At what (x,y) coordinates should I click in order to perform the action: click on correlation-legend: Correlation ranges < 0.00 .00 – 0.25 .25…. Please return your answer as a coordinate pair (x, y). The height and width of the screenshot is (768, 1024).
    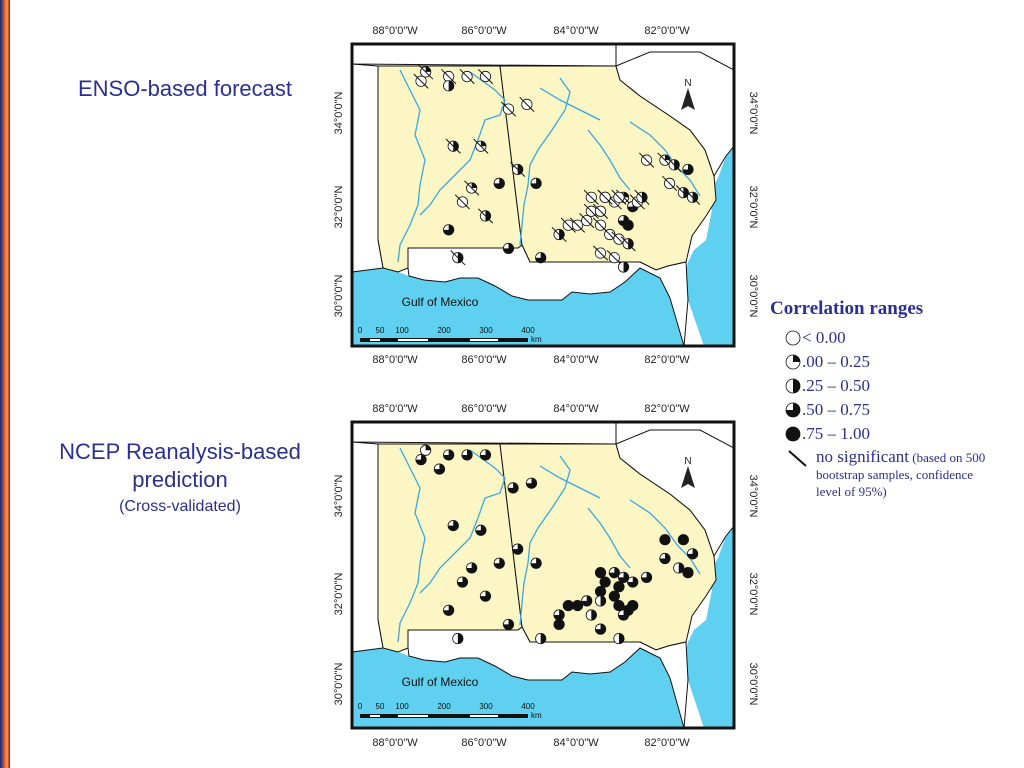
    Looking at the image, I should click on (890, 399).